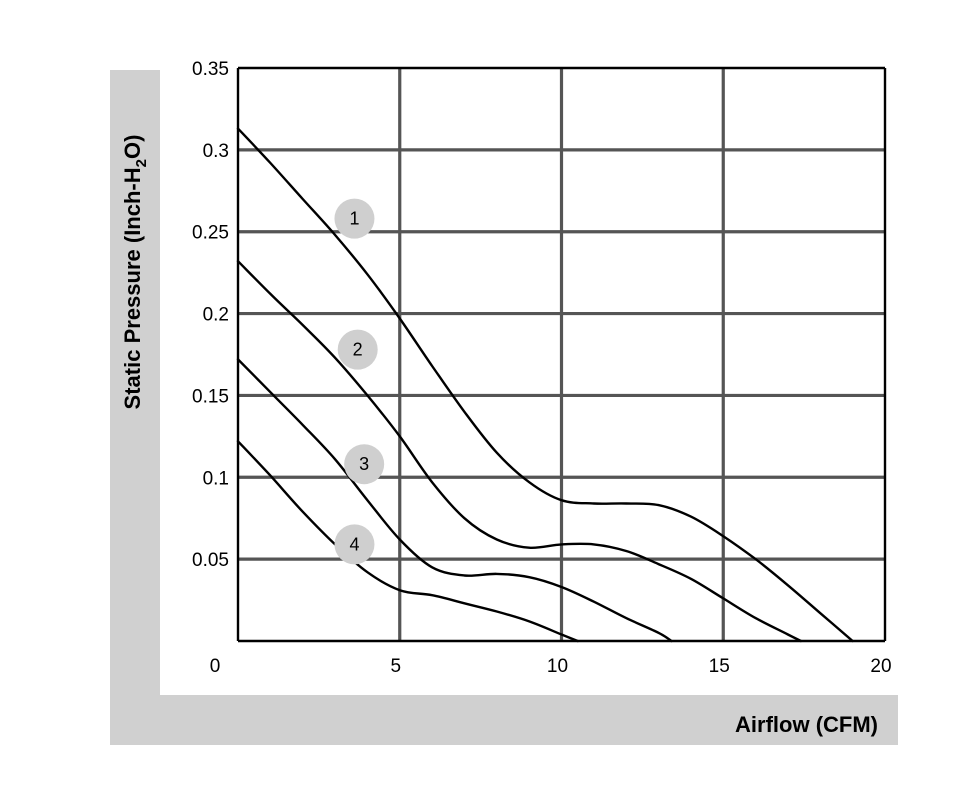 The image size is (980, 800). I want to click on x-tick-label: 5, so click(395, 666).